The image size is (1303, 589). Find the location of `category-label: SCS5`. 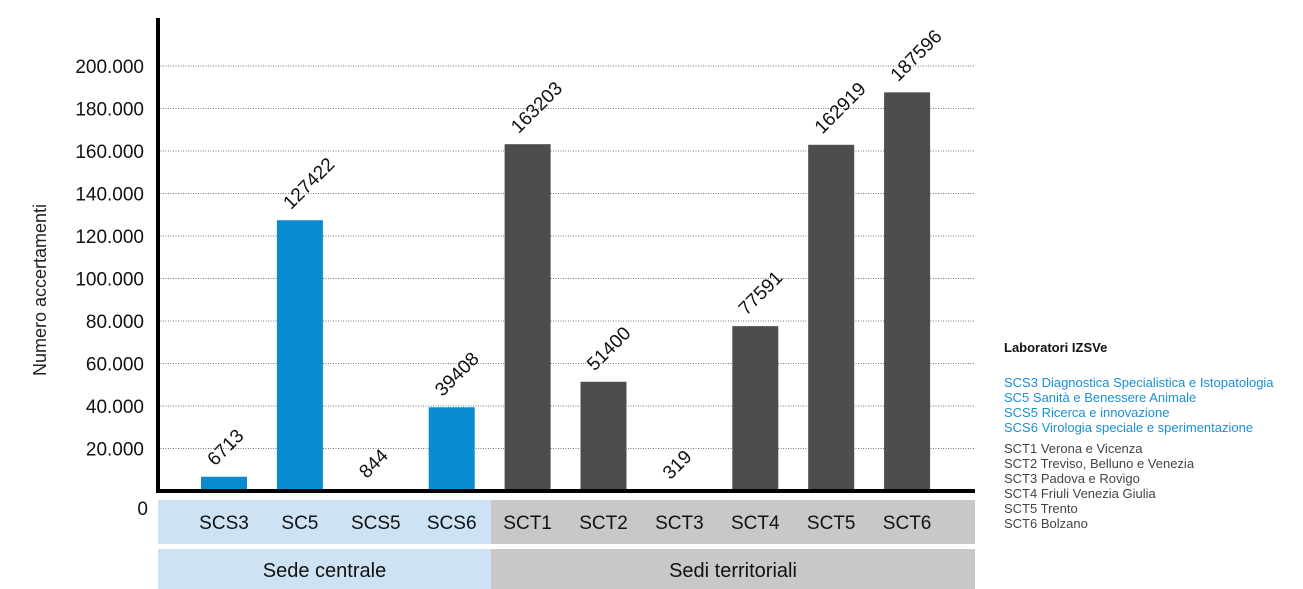

category-label: SCS5 is located at coordinates (376, 523).